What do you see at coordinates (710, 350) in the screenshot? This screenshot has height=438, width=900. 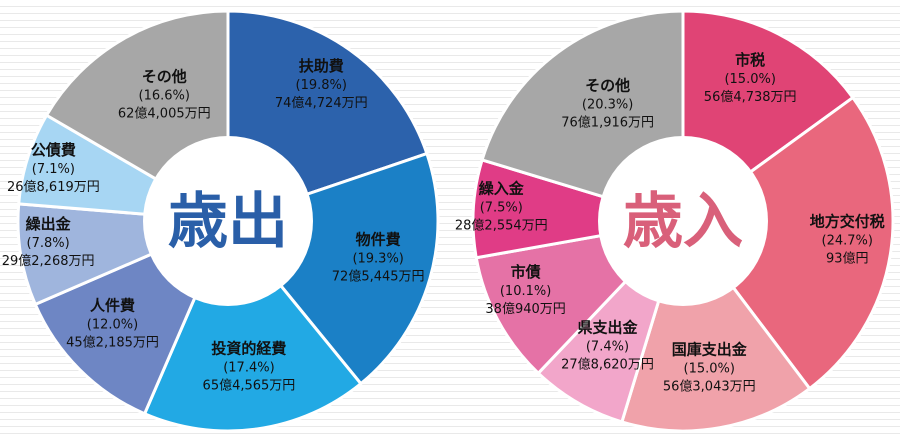 I see `slice-name: 国庫支出金` at bounding box center [710, 350].